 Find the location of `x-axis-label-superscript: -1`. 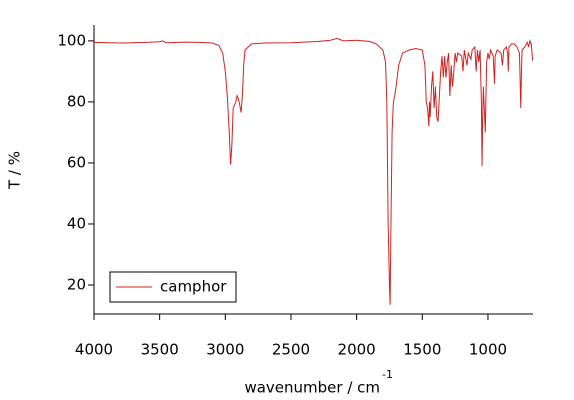

x-axis-label-superscript: -1 is located at coordinates (387, 374).